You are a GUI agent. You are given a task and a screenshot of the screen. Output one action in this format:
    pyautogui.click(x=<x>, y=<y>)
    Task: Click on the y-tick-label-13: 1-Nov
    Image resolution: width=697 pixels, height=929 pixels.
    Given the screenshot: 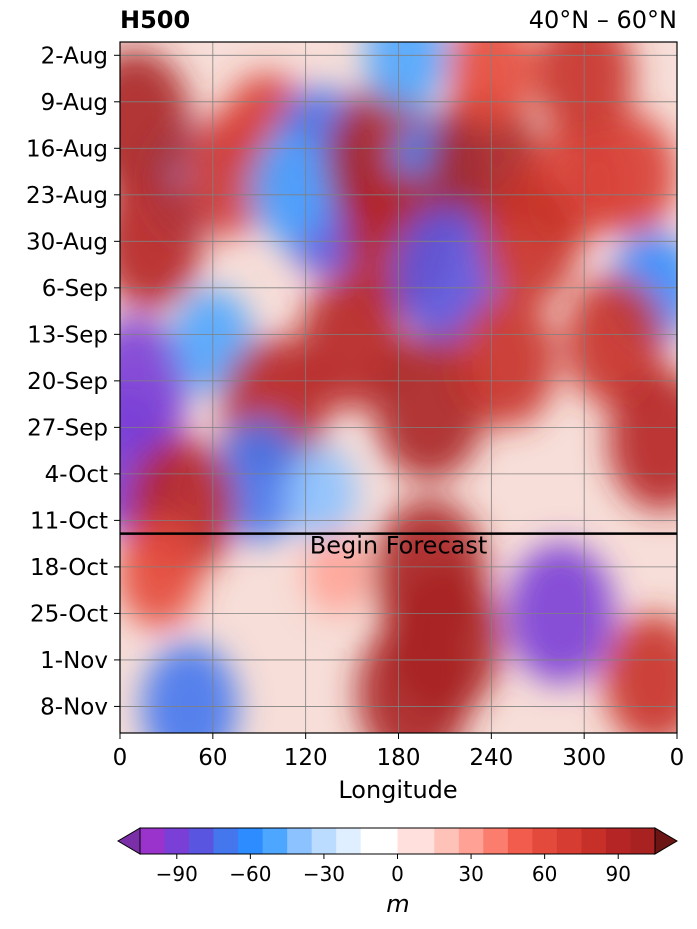 What is the action you would take?
    pyautogui.click(x=74, y=661)
    